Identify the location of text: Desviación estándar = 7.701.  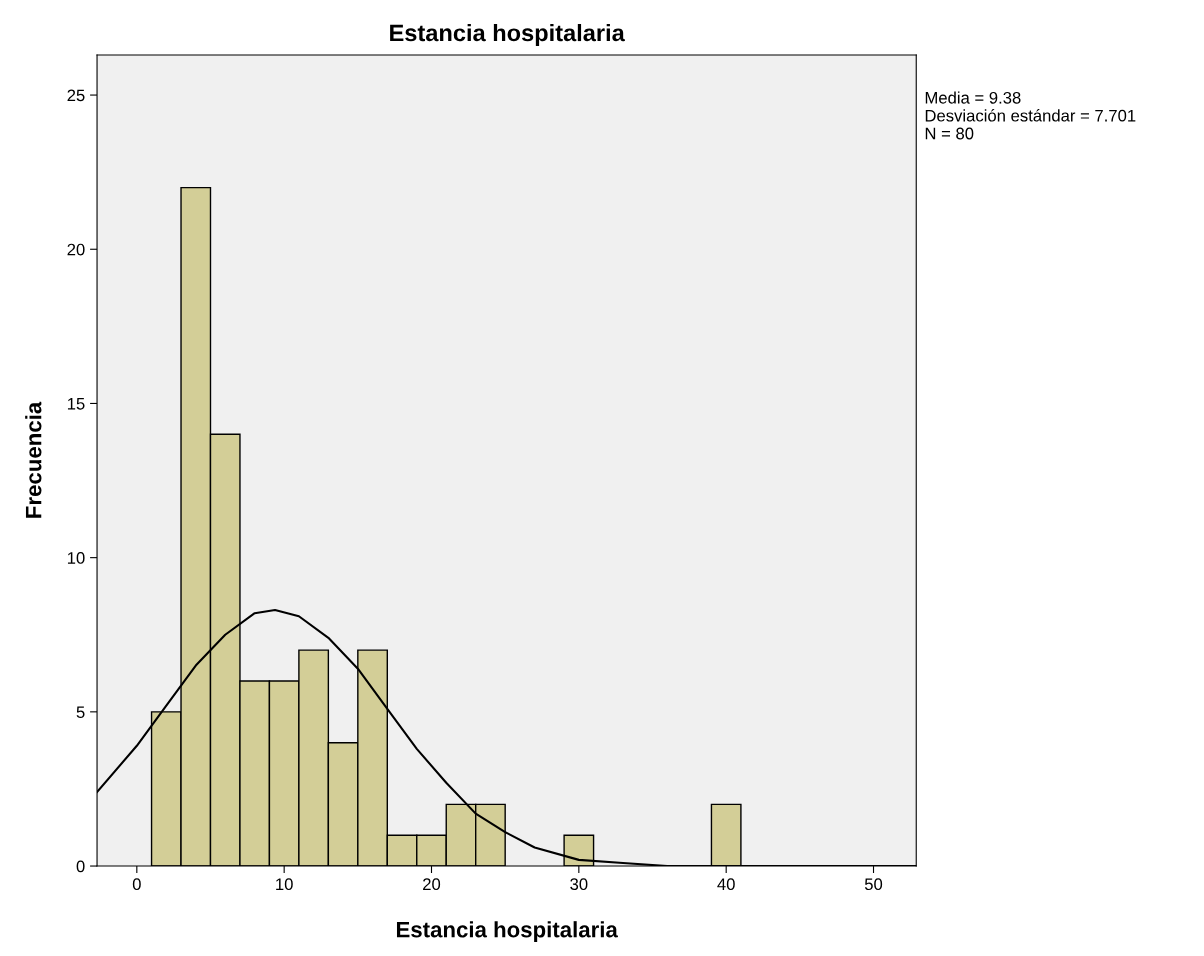
(1030, 115).